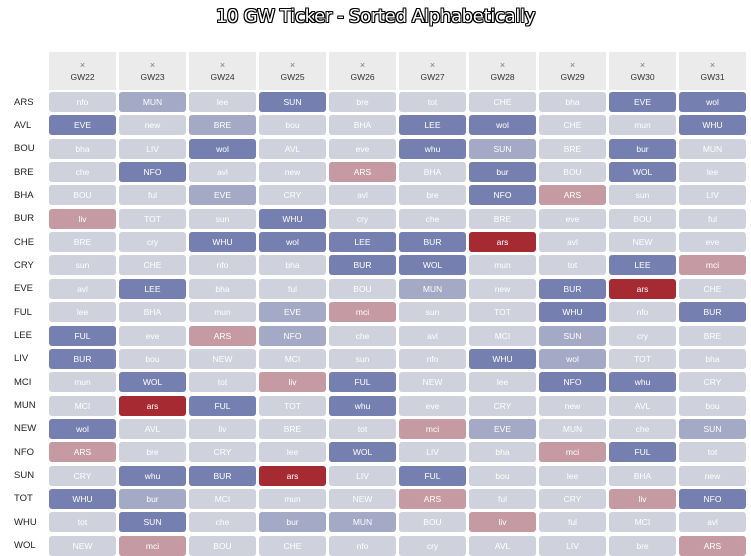 This screenshot has height=556, width=751. Describe the element at coordinates (432, 77) in the screenshot. I see `gw-label: GW27` at that location.